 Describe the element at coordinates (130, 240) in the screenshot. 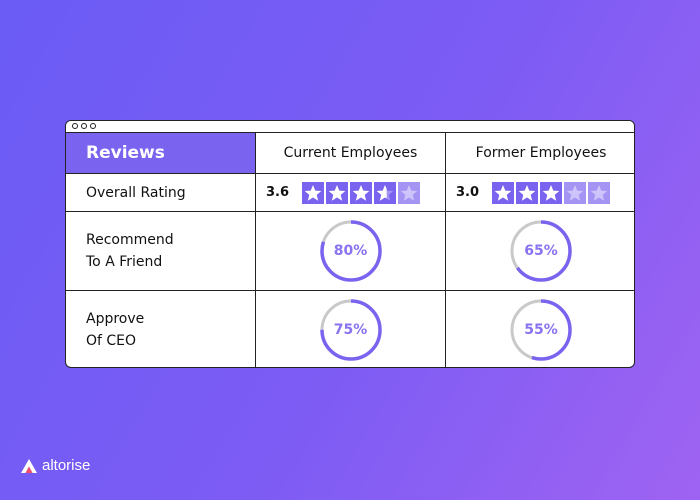

I see `row-label-line: Recommend` at that location.